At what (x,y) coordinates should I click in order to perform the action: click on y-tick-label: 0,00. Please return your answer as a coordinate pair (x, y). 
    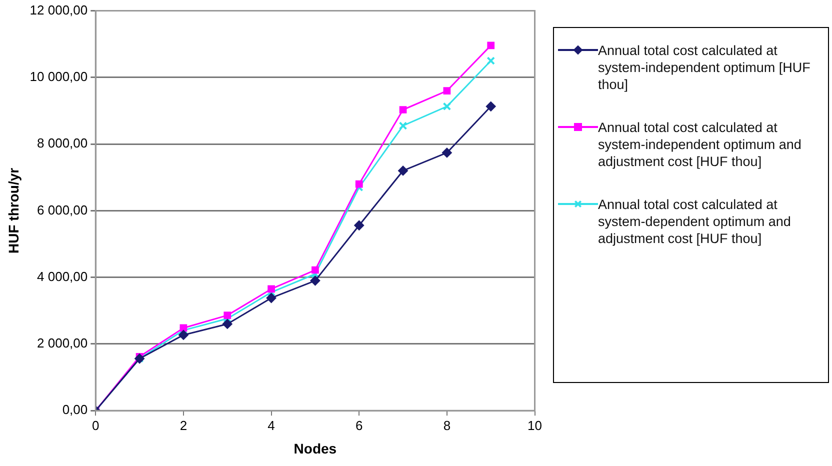
    Looking at the image, I should click on (75, 410).